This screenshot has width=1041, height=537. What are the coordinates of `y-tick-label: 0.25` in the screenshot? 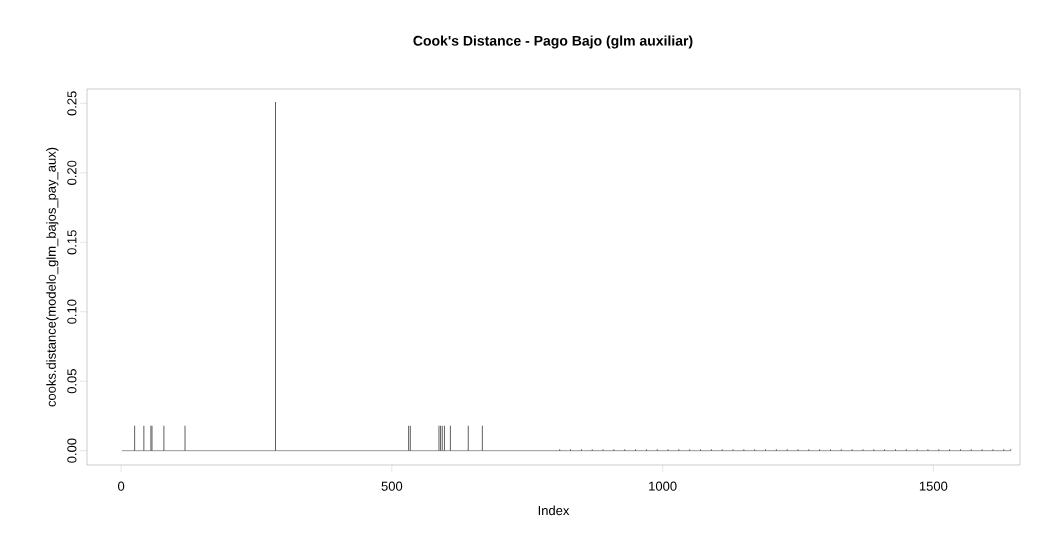 It's located at (72, 103).